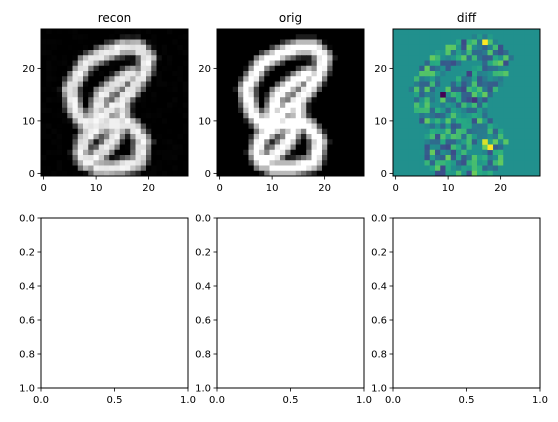 This screenshot has width=558, height=422. What do you see at coordinates (188, 400) in the screenshot?
I see `x-tick-label: 1.0` at bounding box center [188, 400].